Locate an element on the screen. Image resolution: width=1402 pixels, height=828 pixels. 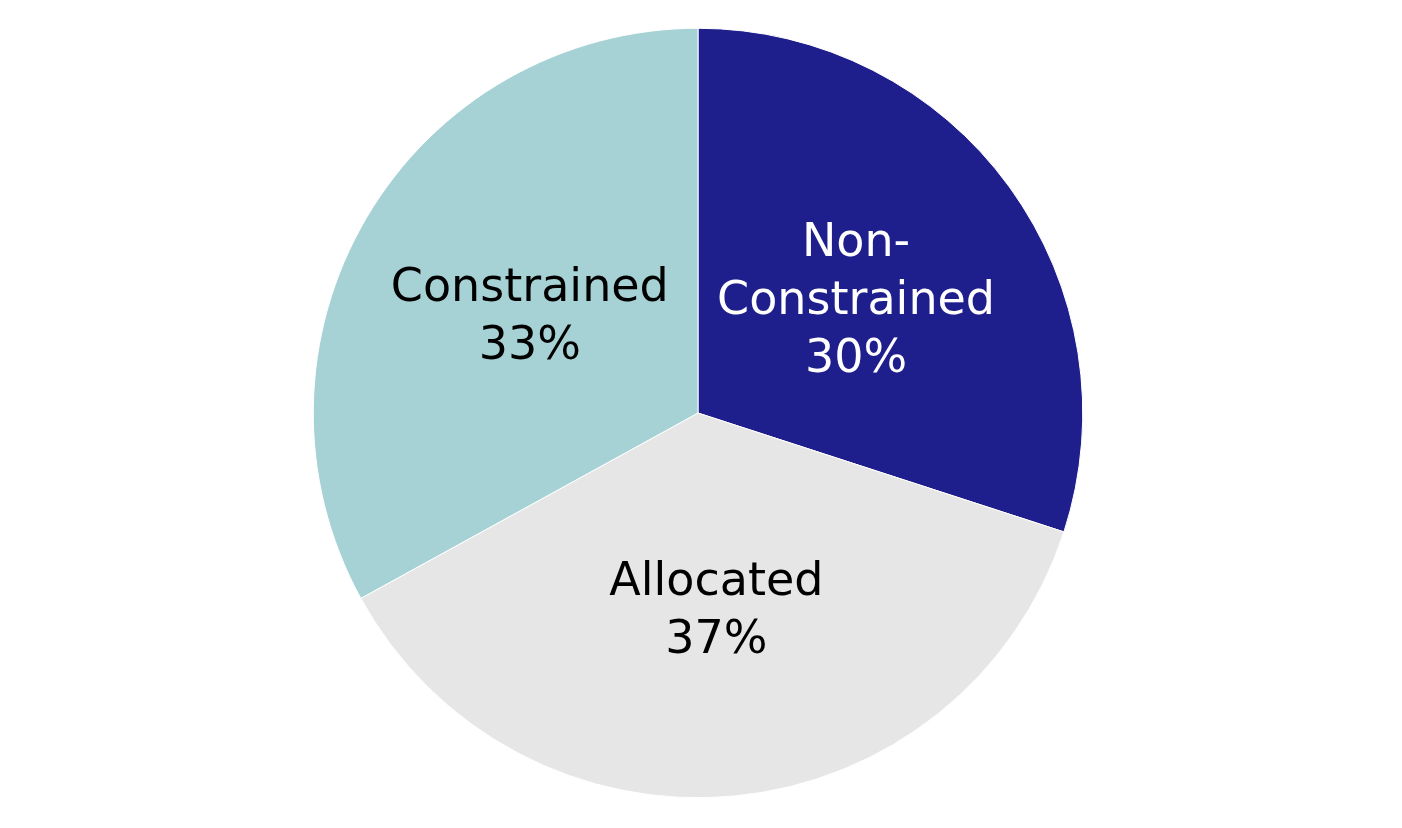
slice-label: Non-Constrained is located at coordinates (856, 269).